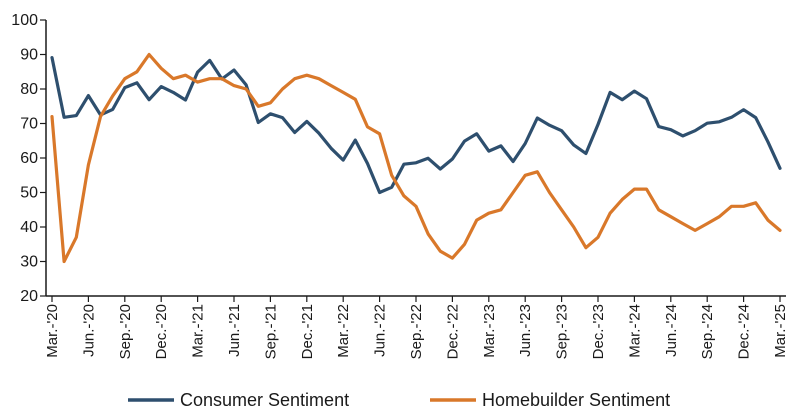 The width and height of the screenshot is (800, 419). What do you see at coordinates (576, 400) in the screenshot?
I see `legend-label-homebuilder-sentiment: Homebuilder Sentiment` at bounding box center [576, 400].